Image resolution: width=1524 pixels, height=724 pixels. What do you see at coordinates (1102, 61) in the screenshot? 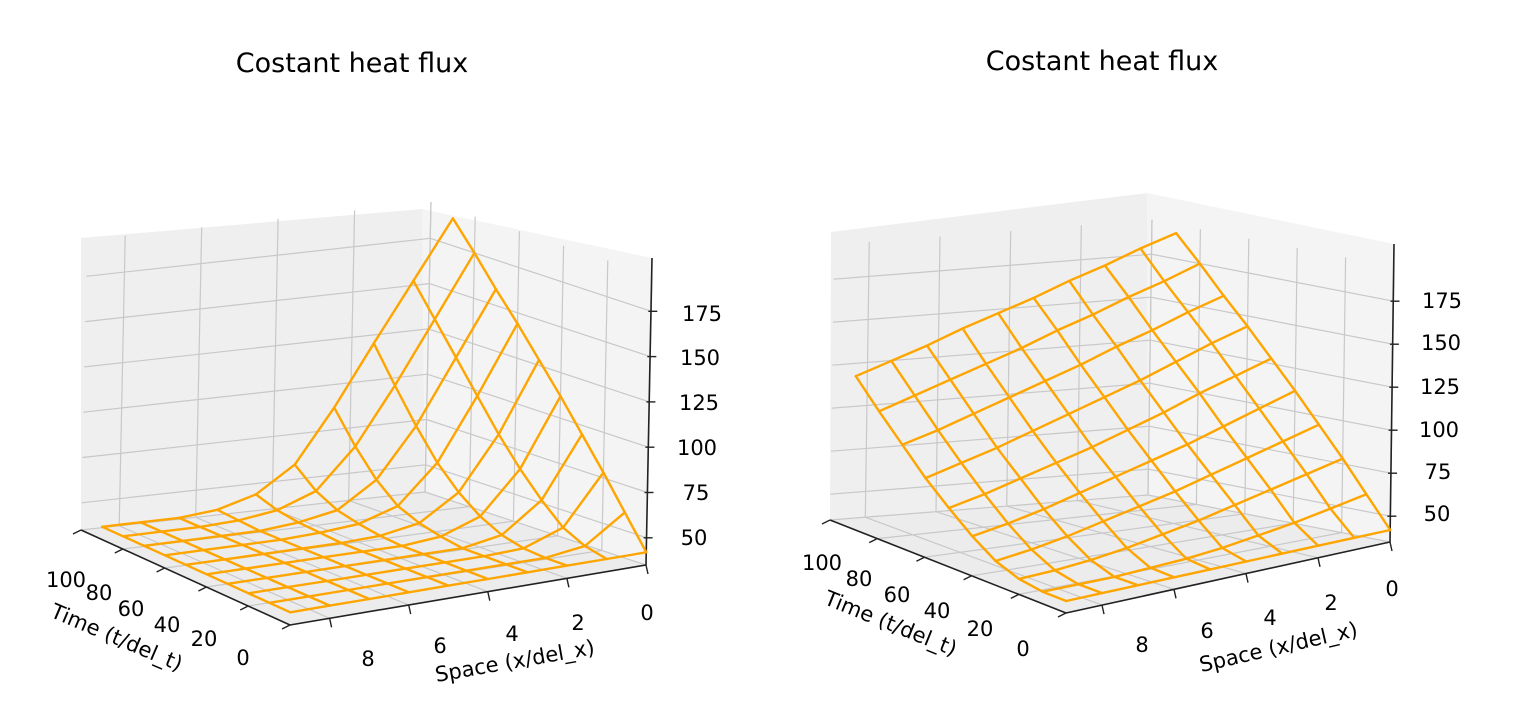
I see `chart-title-right: Costant heat flux` at bounding box center [1102, 61].